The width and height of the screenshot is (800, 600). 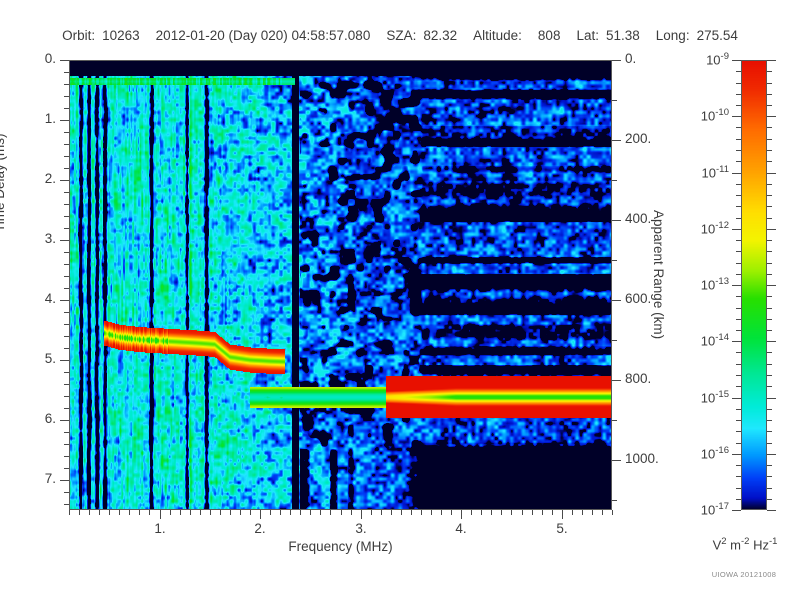 I want to click on units-m-exp: -2, so click(x=745, y=541).